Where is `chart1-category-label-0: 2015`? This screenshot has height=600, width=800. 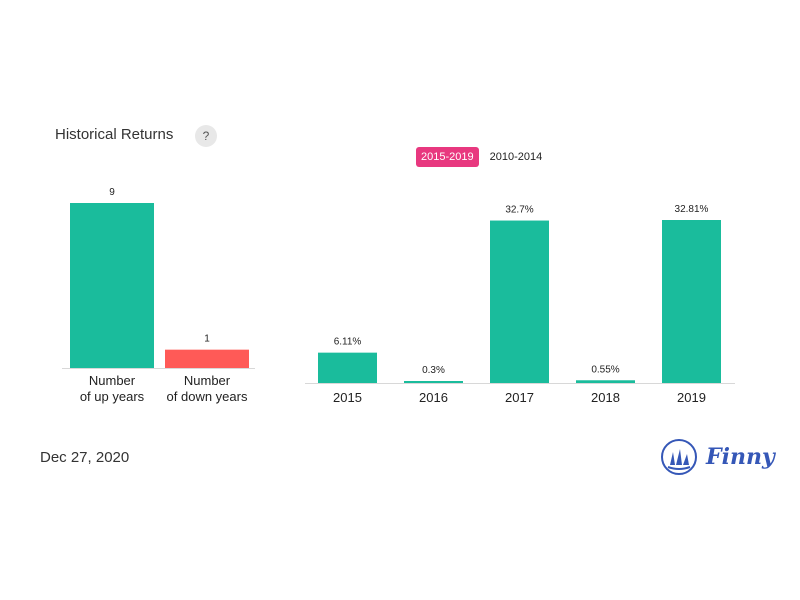
chart1-category-label-0: 2015 is located at coordinates (347, 397).